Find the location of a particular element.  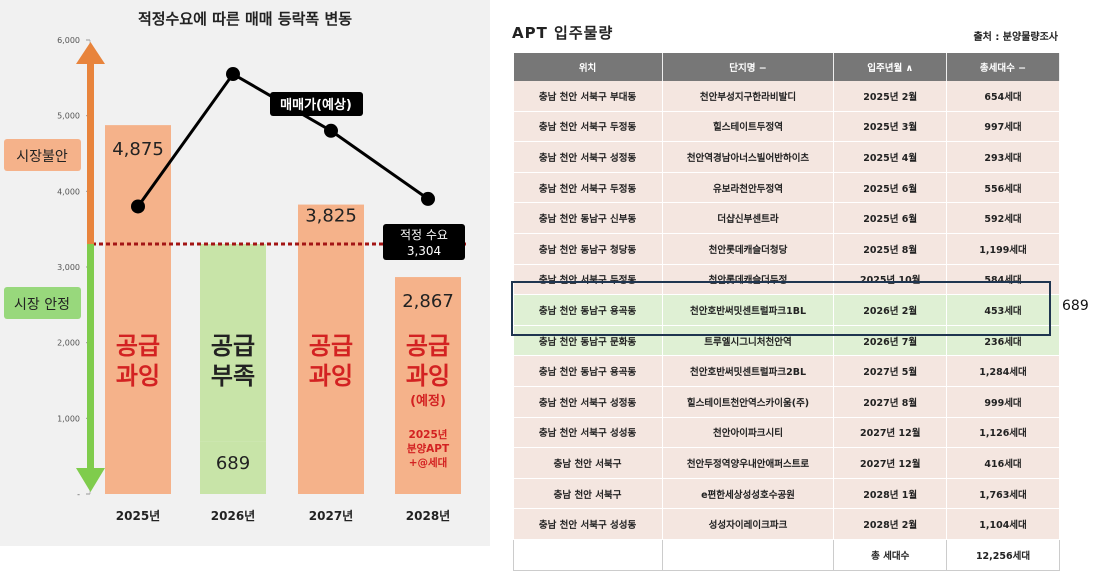

cell-move-in-date: 2026년 7월 is located at coordinates (890, 341).